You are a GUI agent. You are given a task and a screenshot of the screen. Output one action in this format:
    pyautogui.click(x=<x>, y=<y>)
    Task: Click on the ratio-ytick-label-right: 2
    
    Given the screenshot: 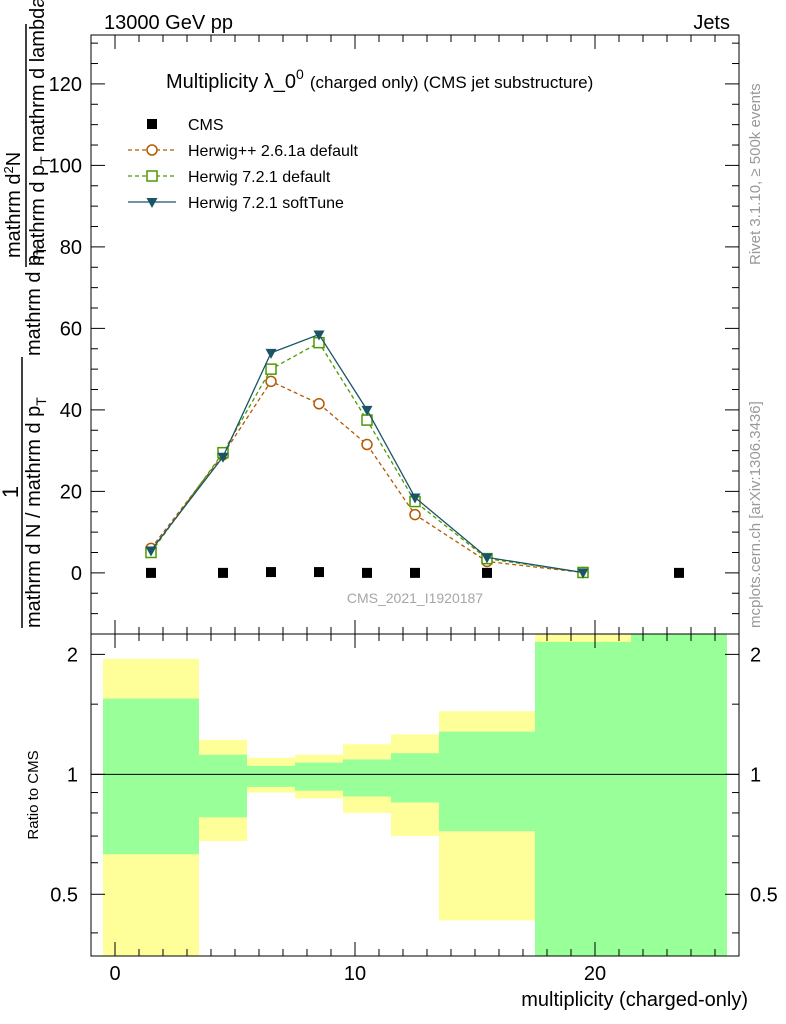 What is the action you would take?
    pyautogui.click(x=755, y=655)
    